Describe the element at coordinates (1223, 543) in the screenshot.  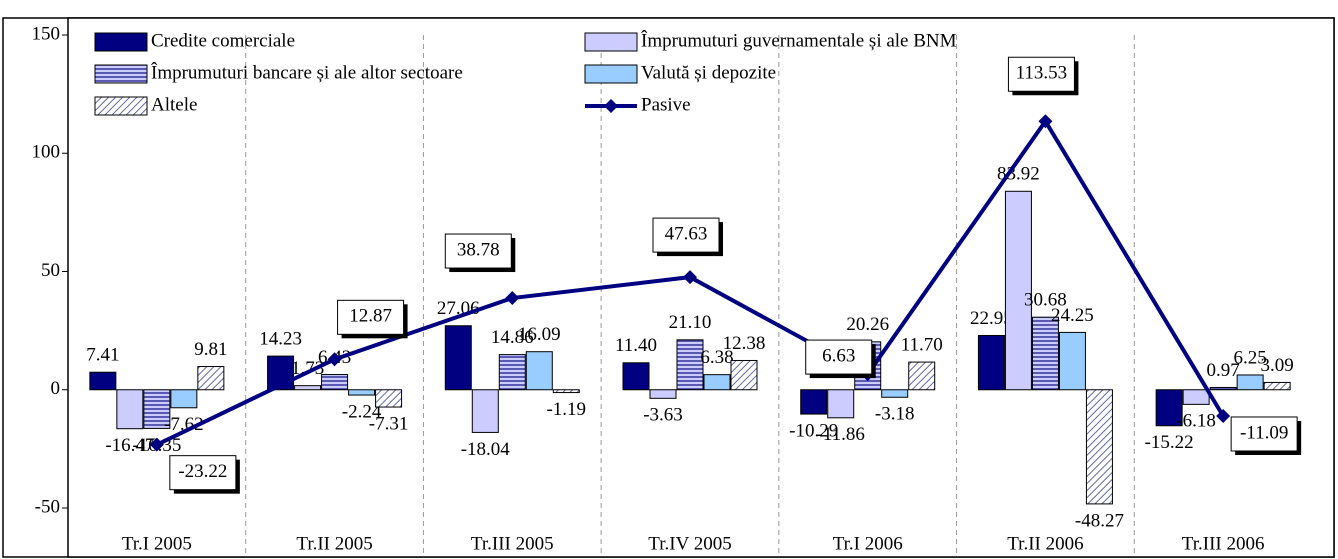
I see `x-tick-label: Tr.III 2006` at that location.